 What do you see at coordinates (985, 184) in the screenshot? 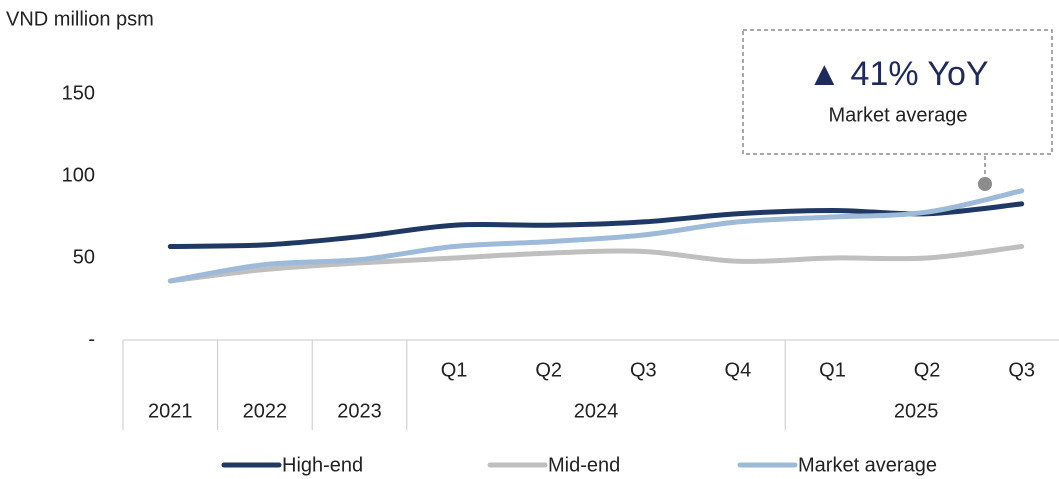
I see `annotation-dot` at bounding box center [985, 184].